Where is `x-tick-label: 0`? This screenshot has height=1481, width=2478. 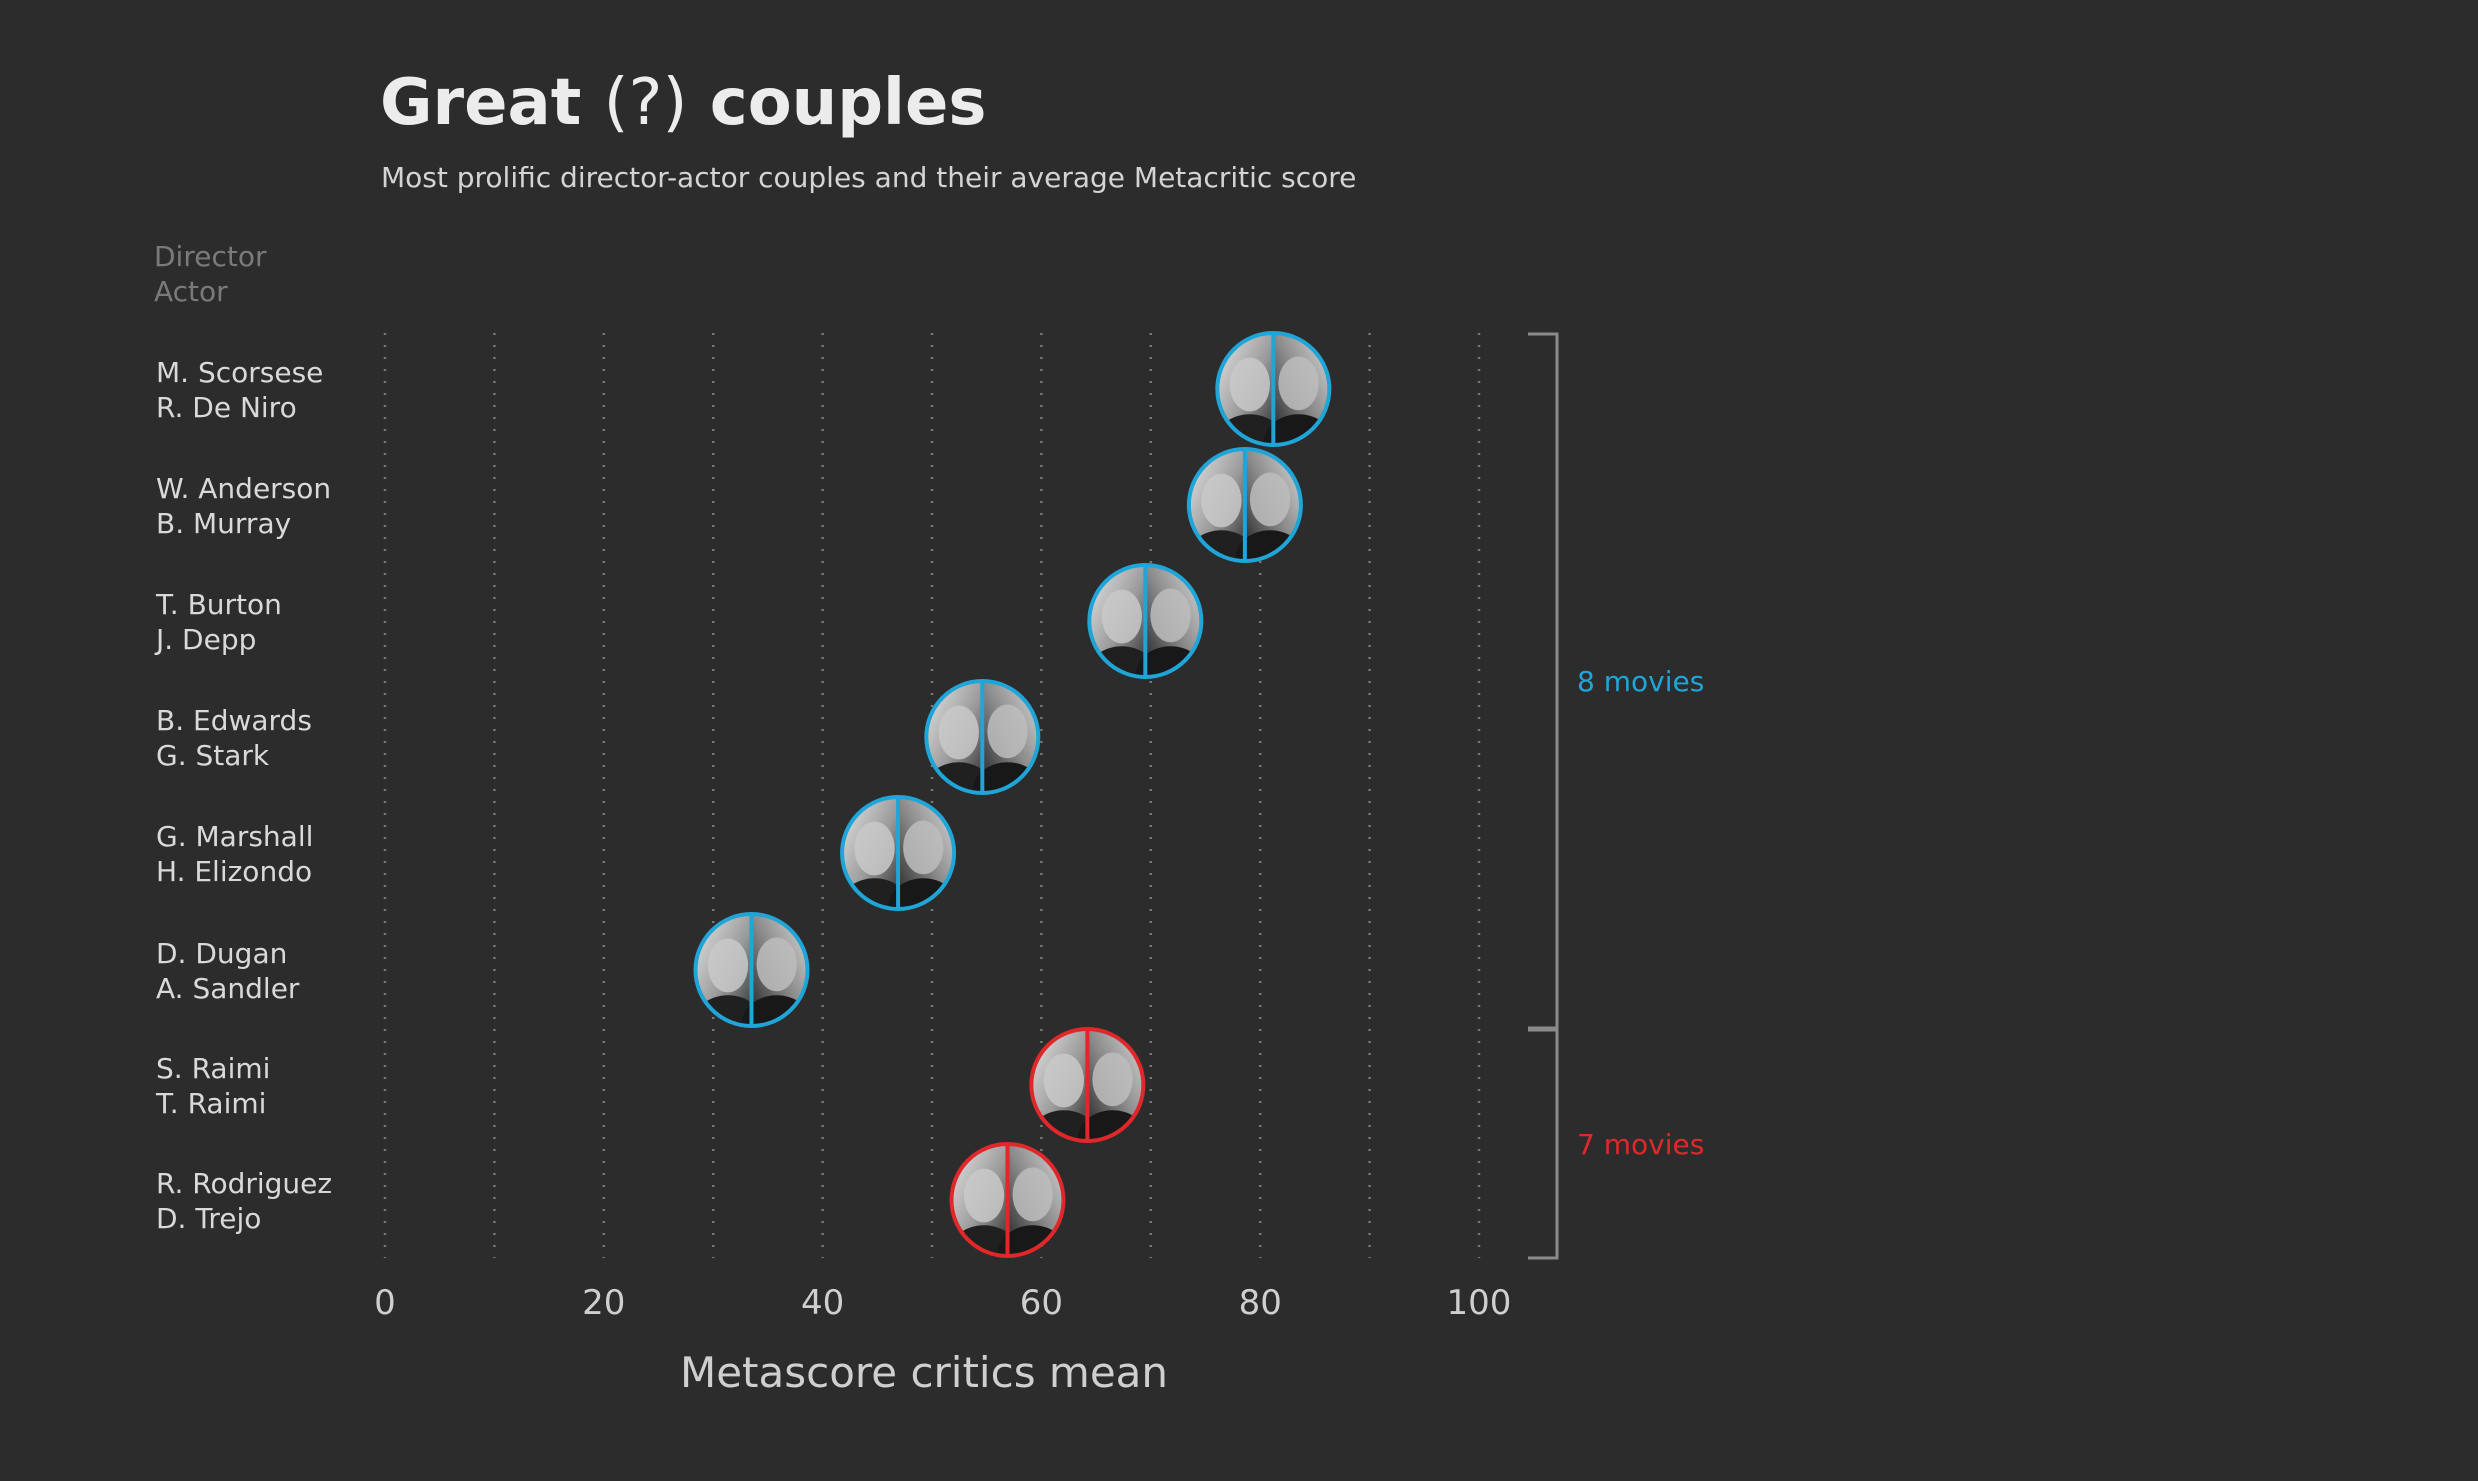 x-tick-label: 0 is located at coordinates (385, 1303).